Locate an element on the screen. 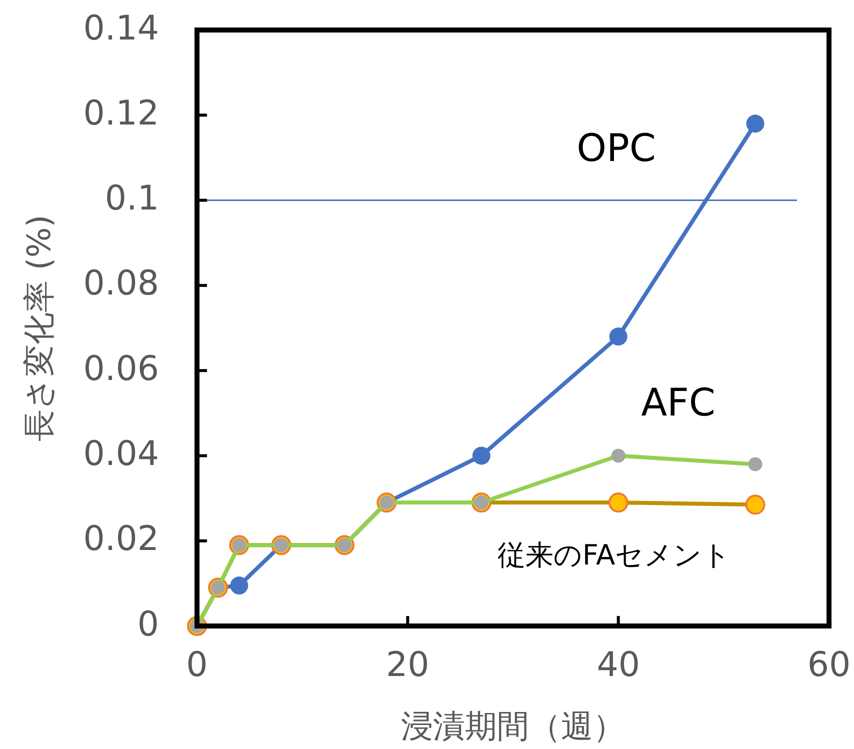 The image size is (854, 749). series-label: OPC is located at coordinates (616, 148).